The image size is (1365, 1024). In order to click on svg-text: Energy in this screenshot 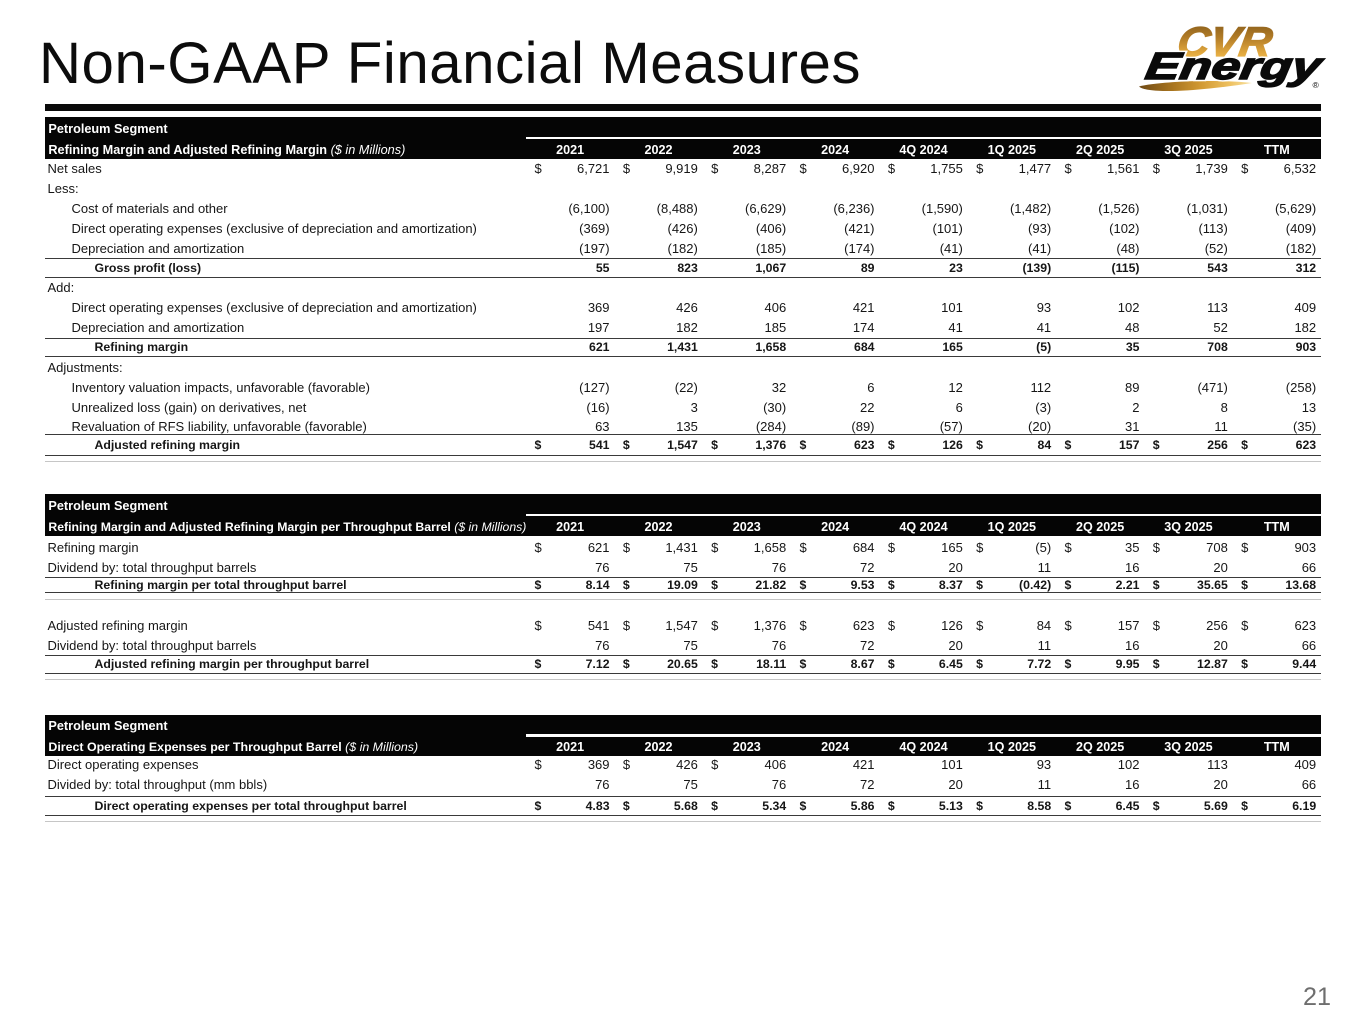, I will do `click(1235, 66)`.